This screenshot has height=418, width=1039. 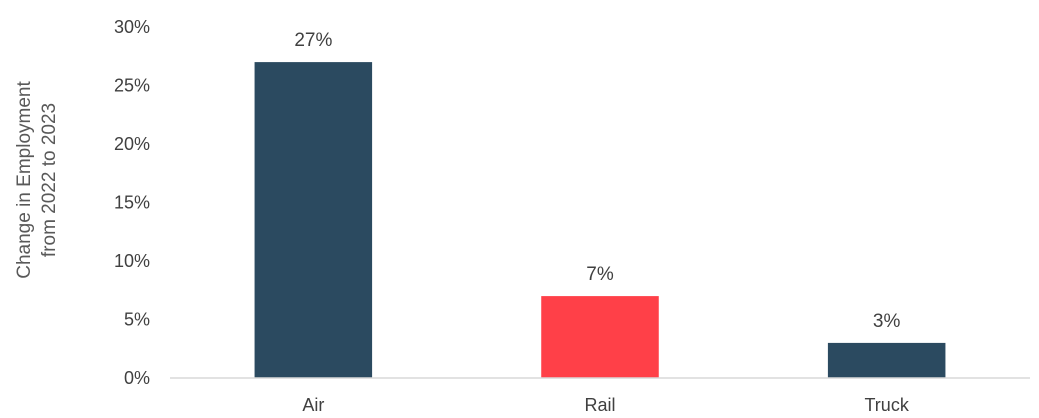 I want to click on y-tick-label: 25%, so click(x=132, y=86).